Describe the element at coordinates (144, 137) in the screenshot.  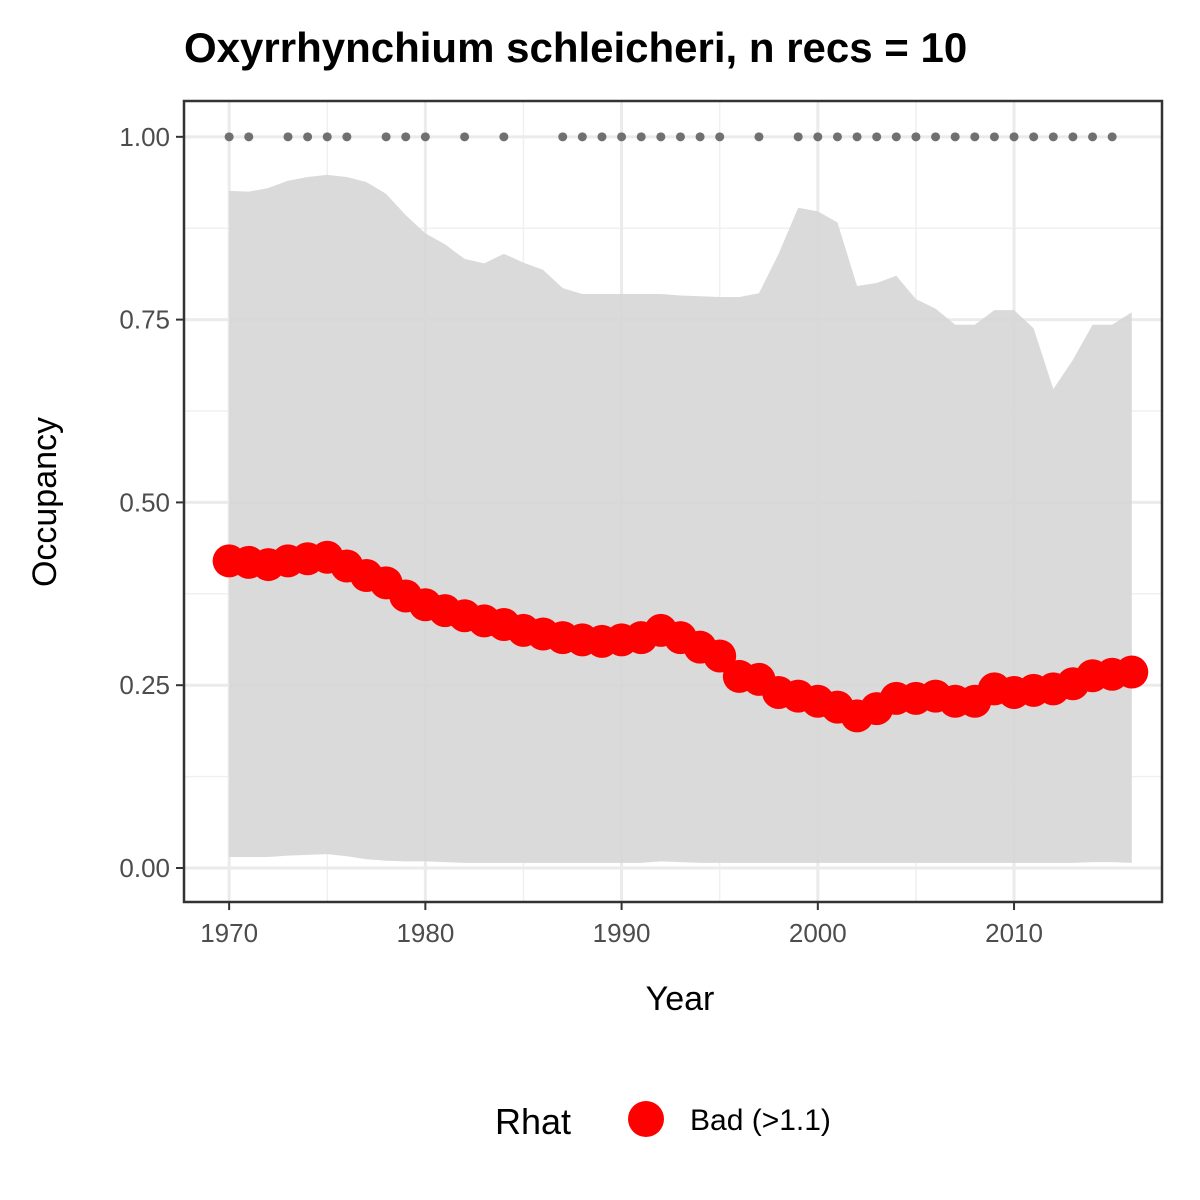
I see `y-tick-label: 1.00` at that location.